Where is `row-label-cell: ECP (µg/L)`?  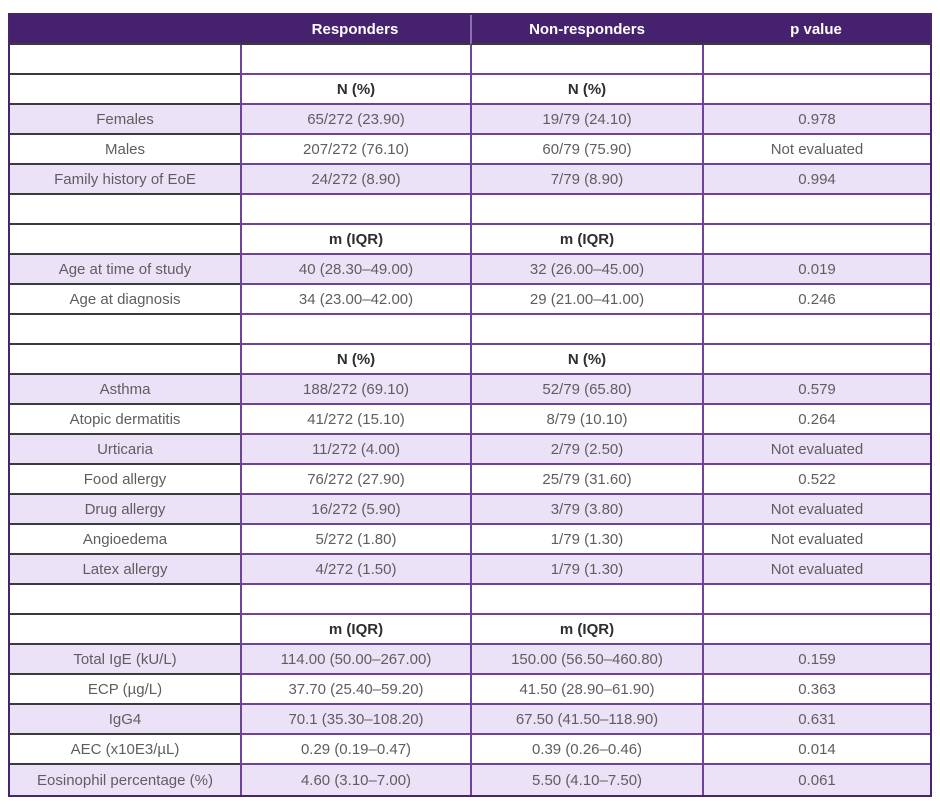
row-label-cell: ECP (µg/L) is located at coordinates (125, 690).